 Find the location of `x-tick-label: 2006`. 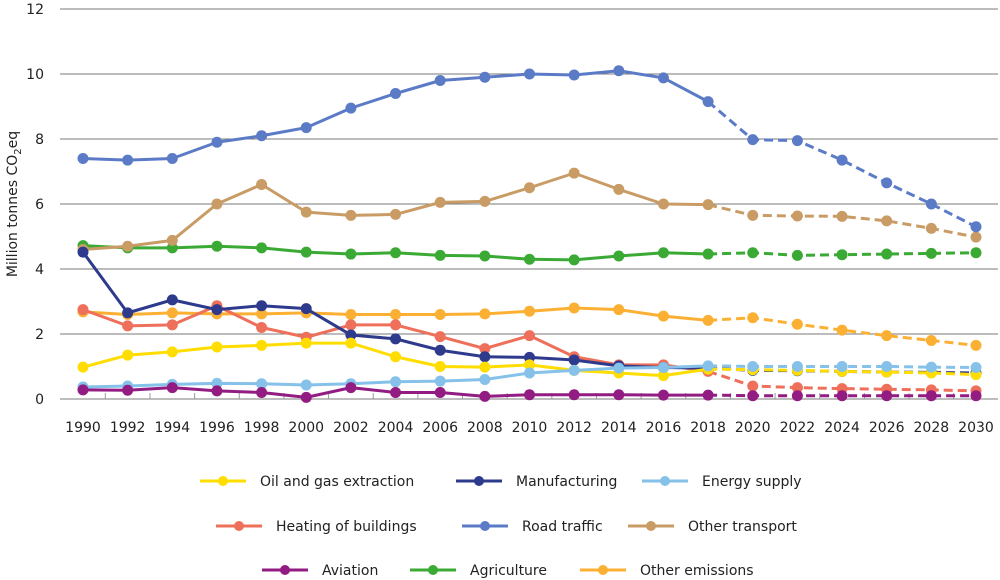

x-tick-label: 2006 is located at coordinates (440, 428).